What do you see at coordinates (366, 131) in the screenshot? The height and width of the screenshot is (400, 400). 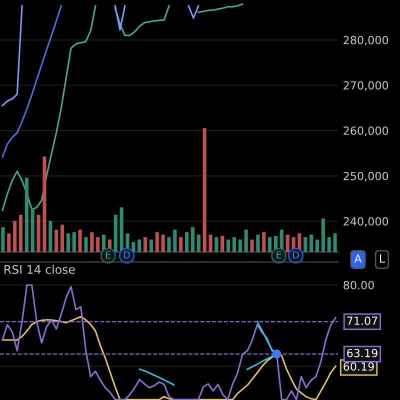 I see `y-tick-label: 260,000` at bounding box center [366, 131].